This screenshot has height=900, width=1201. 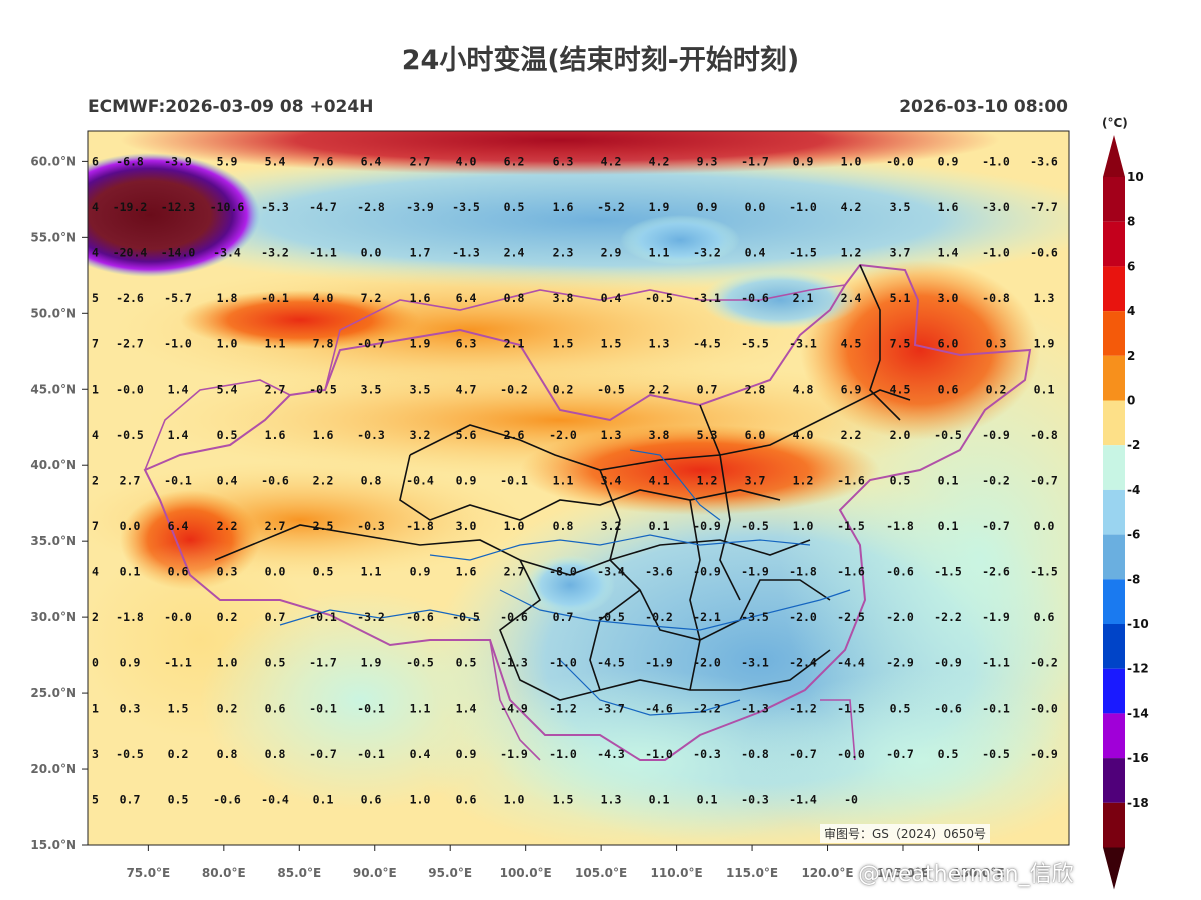 What do you see at coordinates (466, 253) in the screenshot?
I see `grid-value: -1.3` at bounding box center [466, 253].